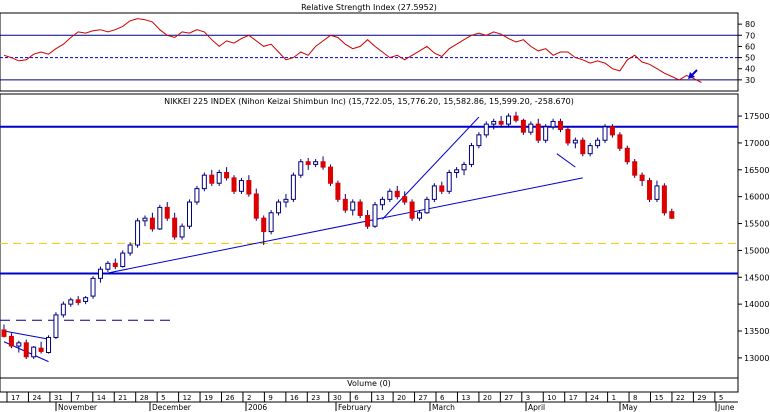 This screenshot has height=412, width=770. I want to click on arrow-shaft, so click(566, 160).